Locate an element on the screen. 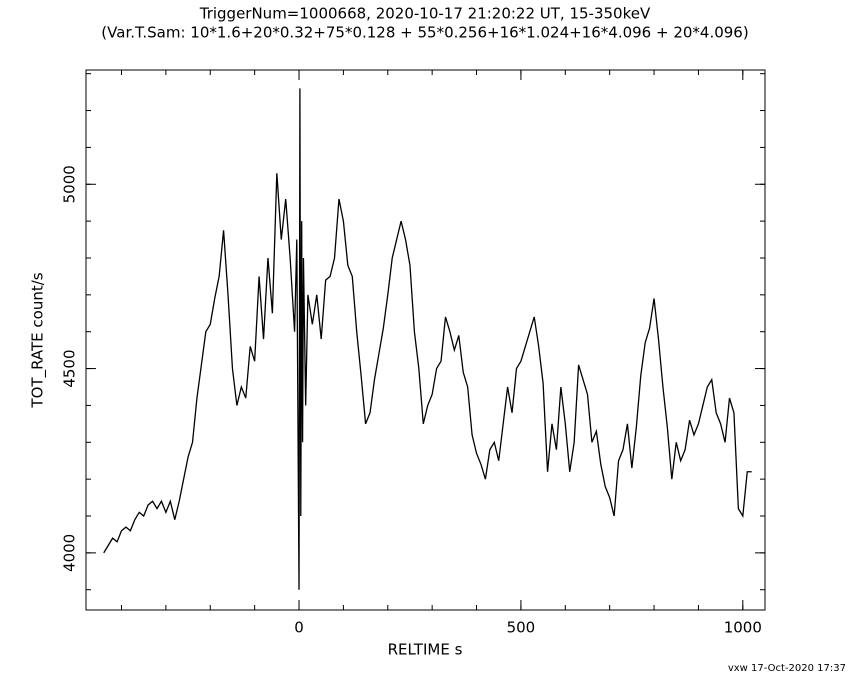 The image size is (850, 680). x-tick-label: 0 is located at coordinates (299, 628).